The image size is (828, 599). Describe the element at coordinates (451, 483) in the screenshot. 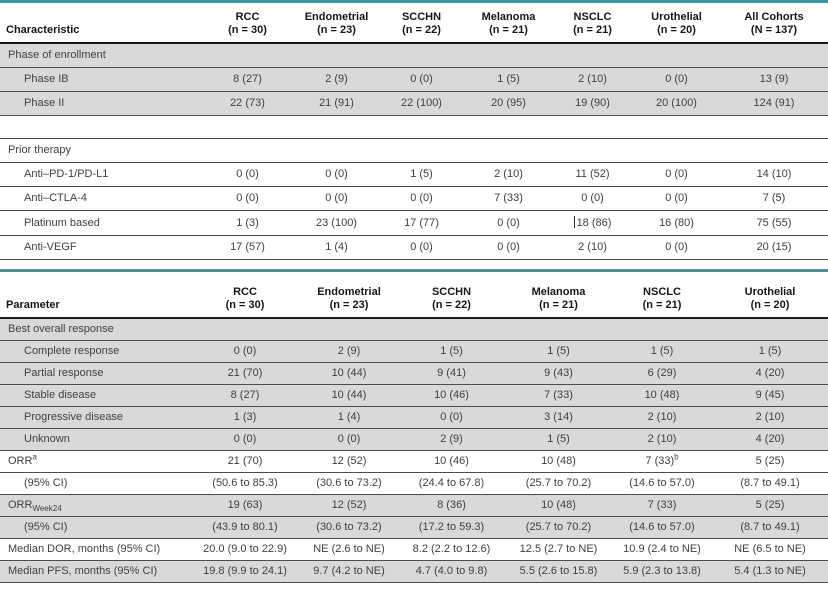

I see `data-cell: (24.4 to 67.8)` at that location.